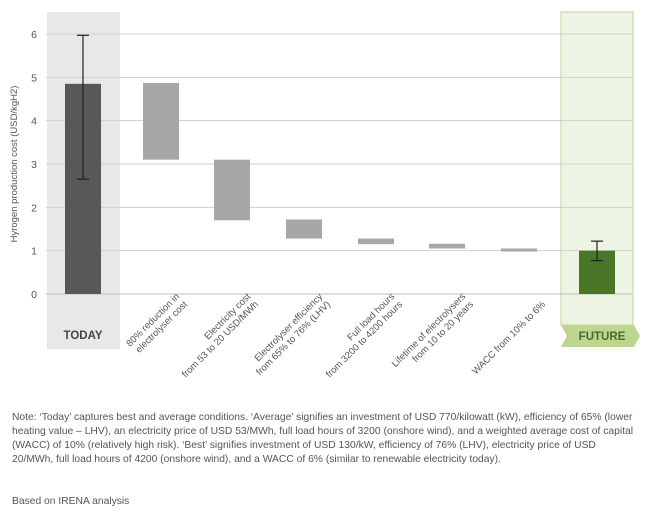  I want to click on step-label: WACC from 10% to 6%, so click(509, 338).